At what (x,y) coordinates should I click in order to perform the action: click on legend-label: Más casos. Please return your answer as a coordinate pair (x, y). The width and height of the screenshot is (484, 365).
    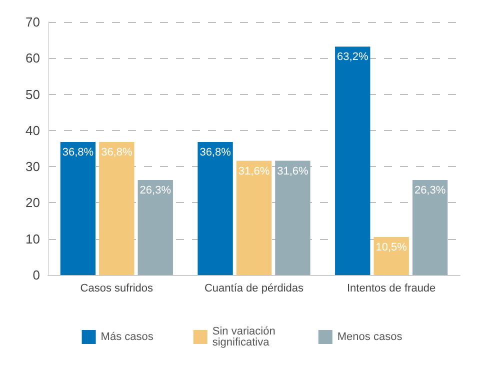
    Looking at the image, I should click on (127, 337).